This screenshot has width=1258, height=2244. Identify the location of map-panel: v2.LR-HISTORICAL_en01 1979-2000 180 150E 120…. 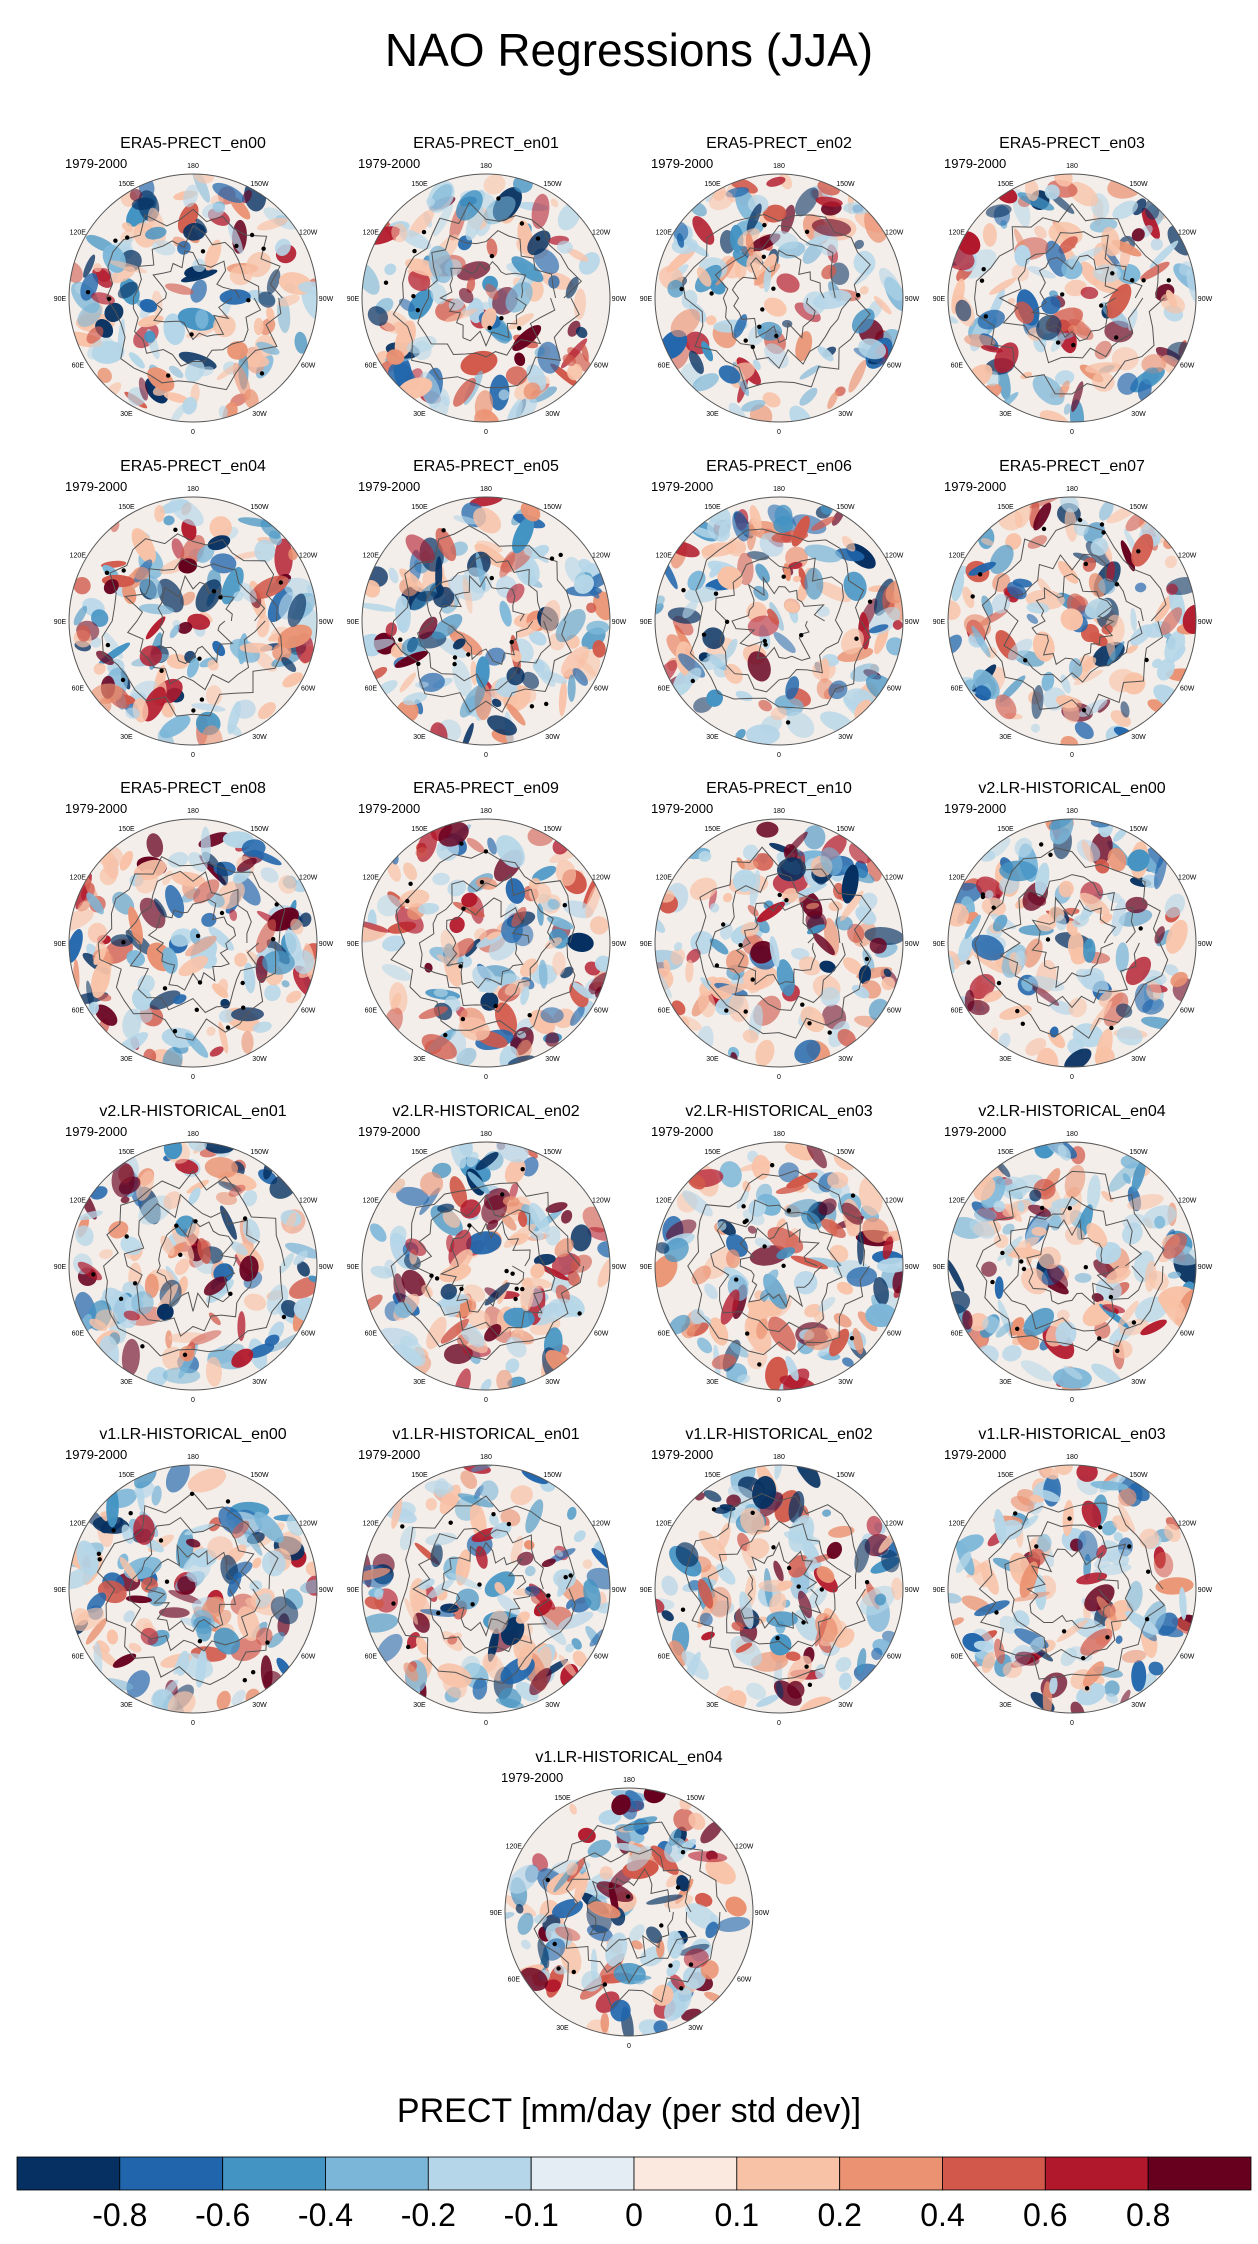
(194, 1253).